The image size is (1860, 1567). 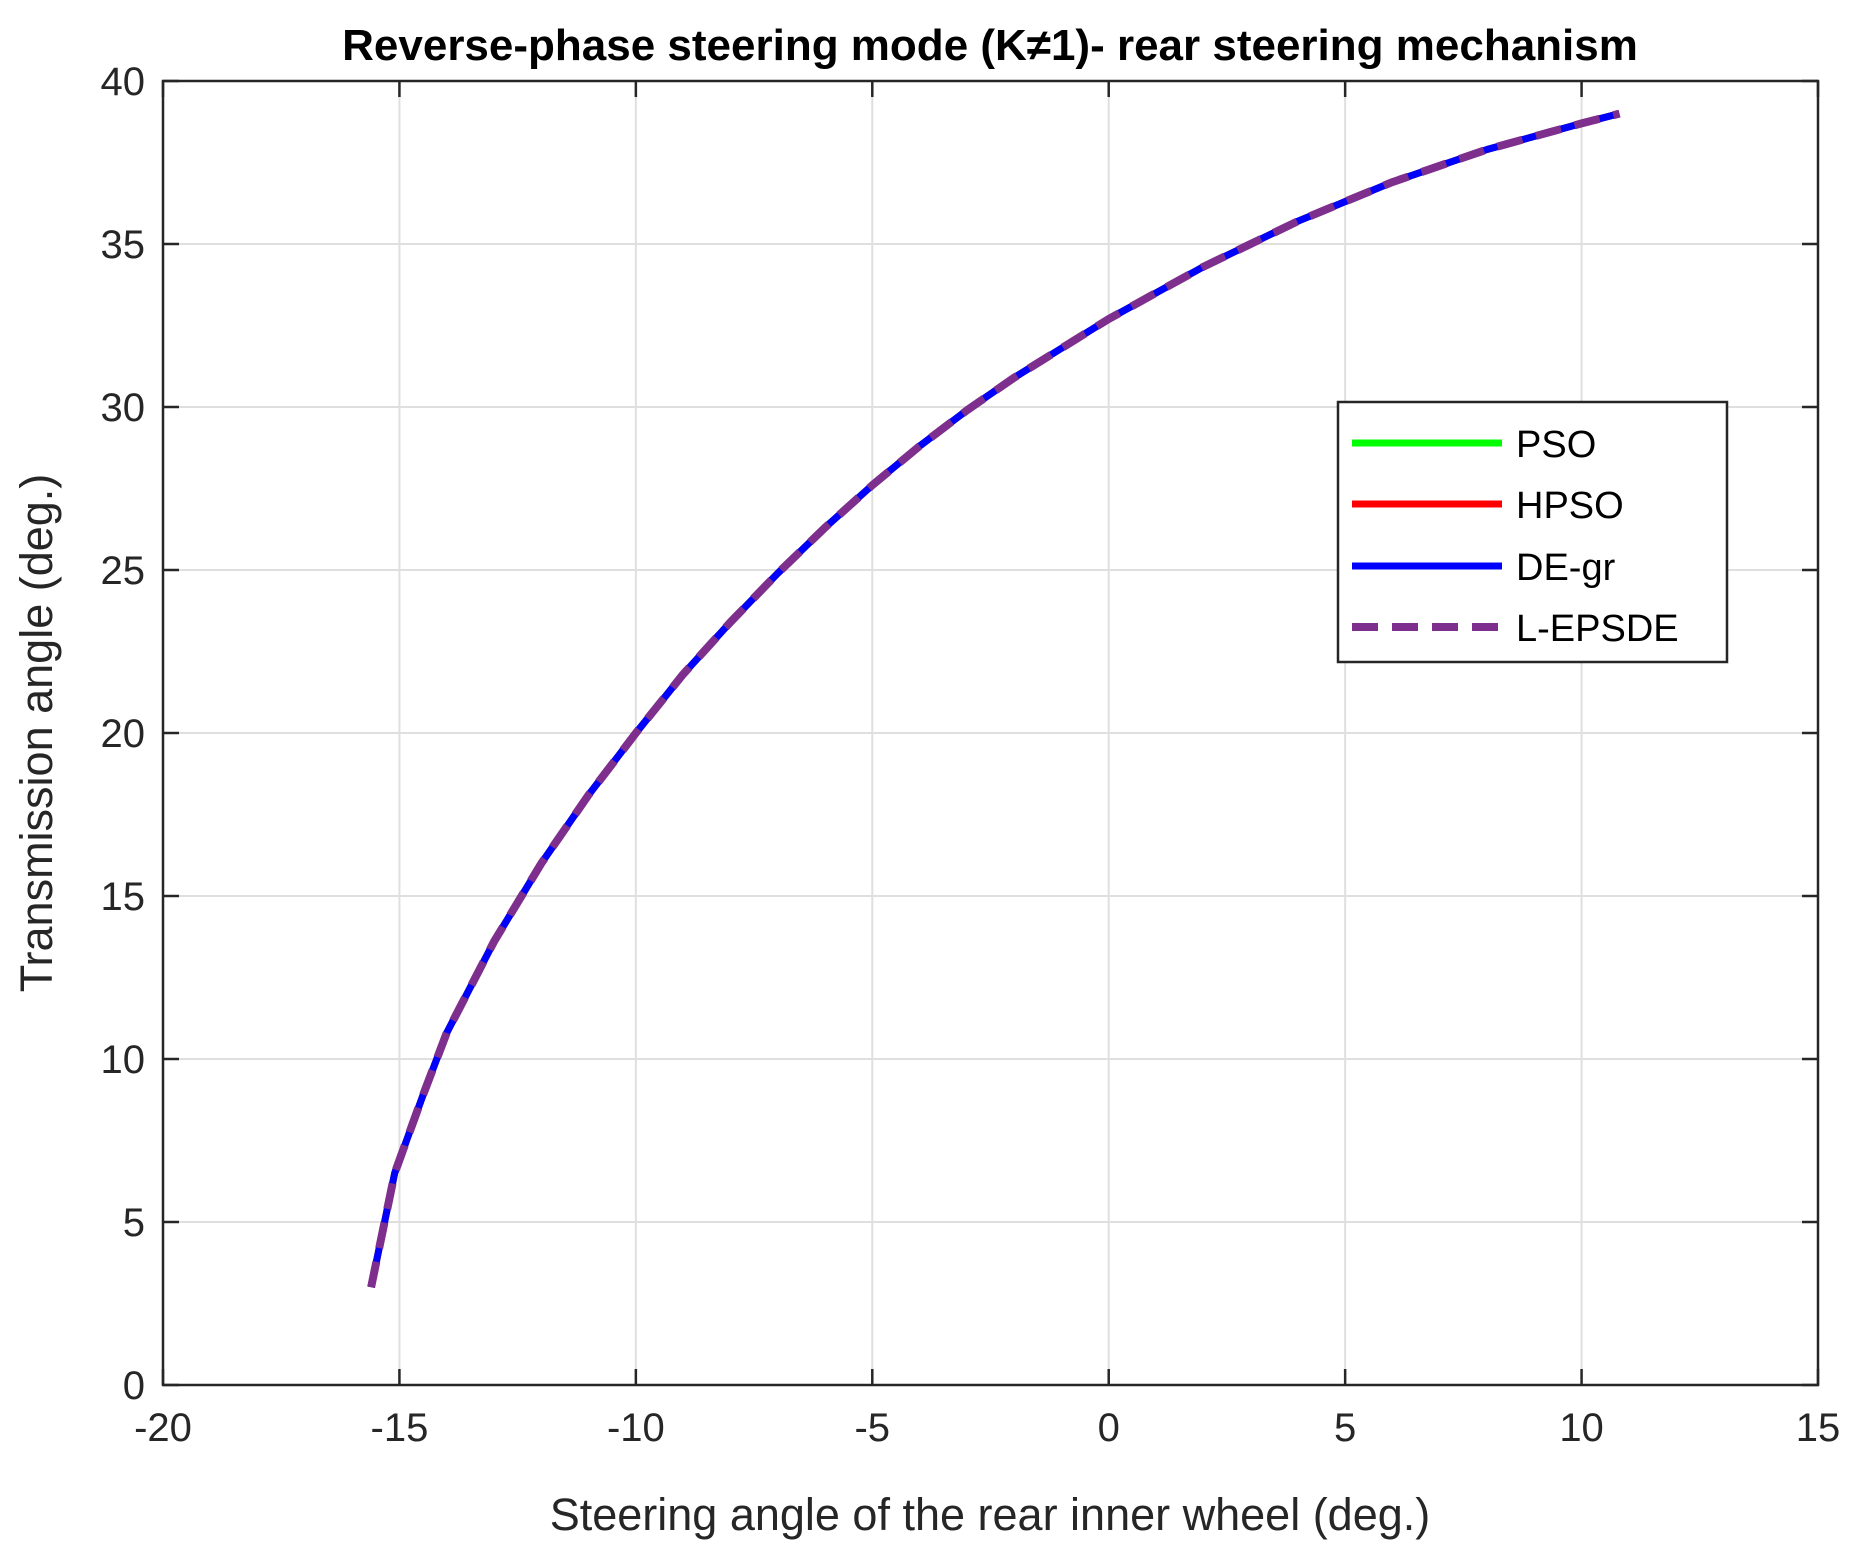 I want to click on y-tick-label: 5, so click(x=134, y=1223).